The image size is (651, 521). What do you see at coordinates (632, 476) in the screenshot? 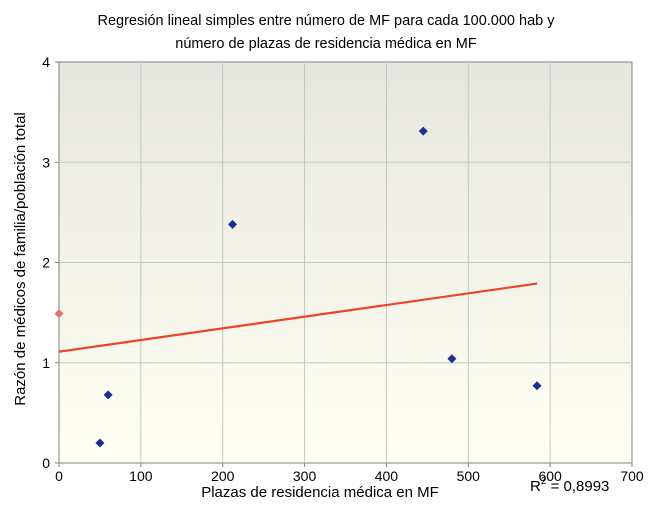
I see `x-tick-label: 700` at bounding box center [632, 476].